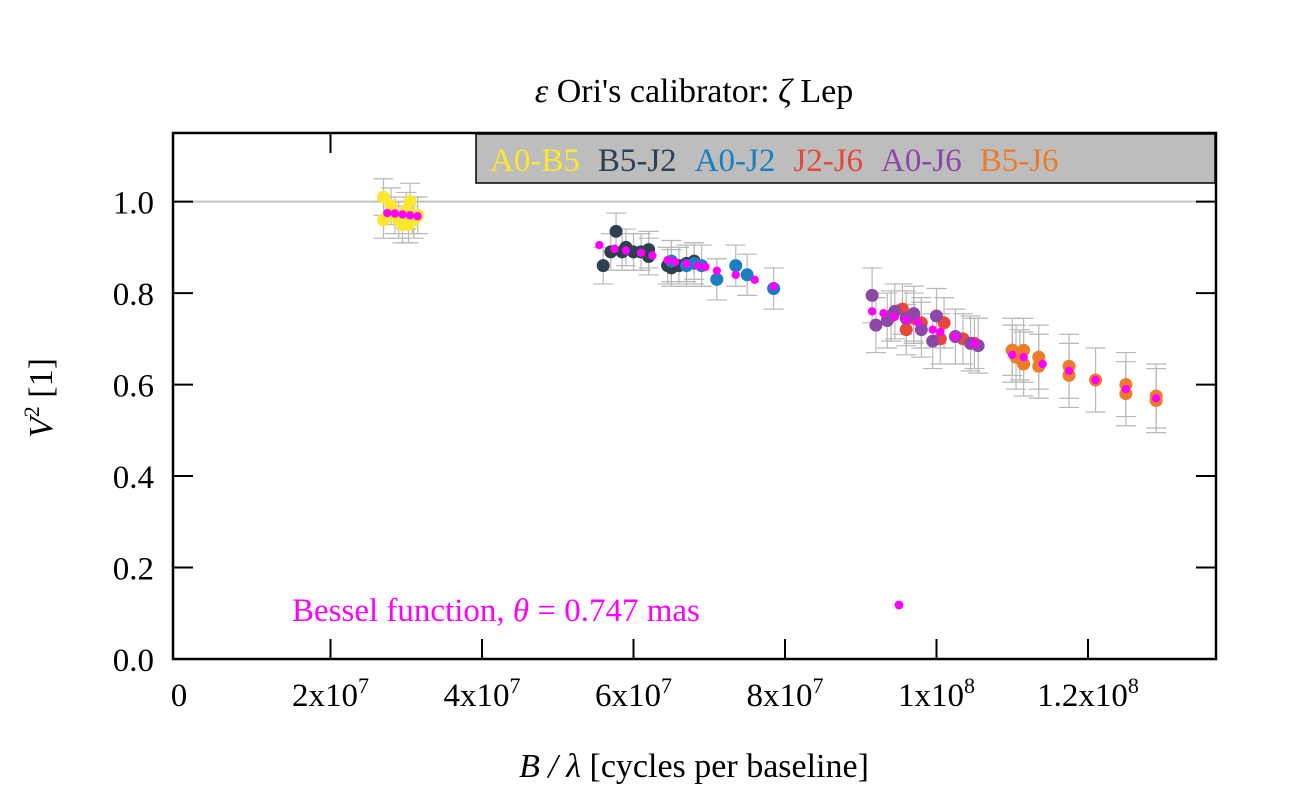 Image resolution: width=1300 pixels, height=800 pixels. I want to click on x-tick-exponent-6: 8, so click(1133, 685).